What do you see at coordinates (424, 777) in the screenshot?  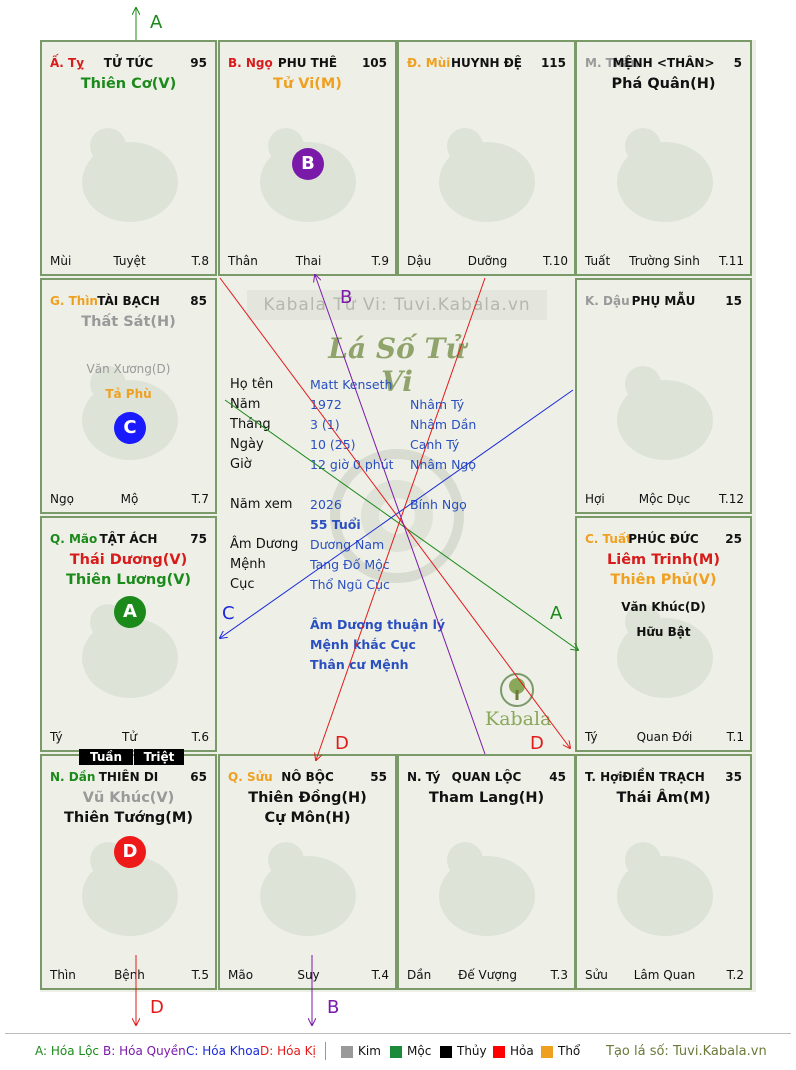 I see `palace-branch: N. Tý` at bounding box center [424, 777].